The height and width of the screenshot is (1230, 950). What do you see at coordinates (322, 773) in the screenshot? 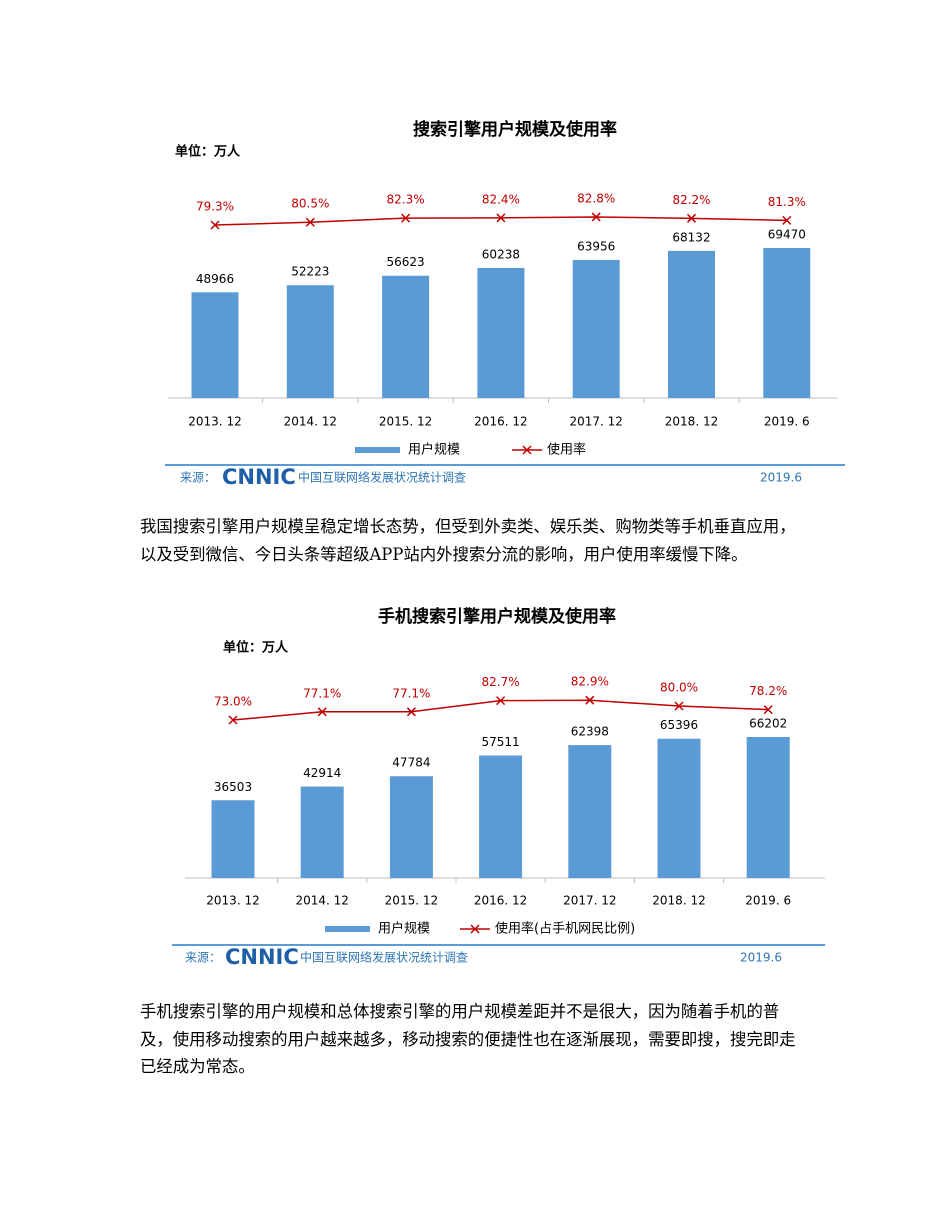
I see `bar-value-label: 42914` at bounding box center [322, 773].